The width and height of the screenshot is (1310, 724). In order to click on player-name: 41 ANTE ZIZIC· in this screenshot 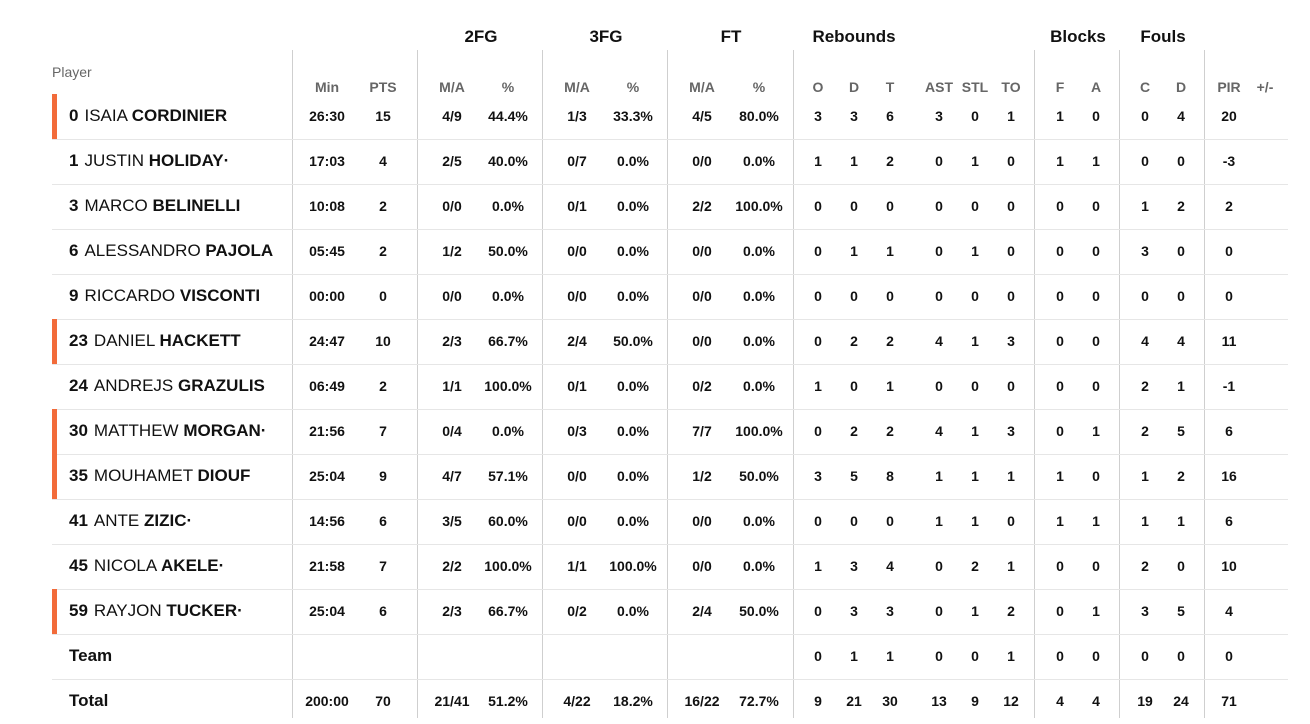, I will do `click(130, 521)`.